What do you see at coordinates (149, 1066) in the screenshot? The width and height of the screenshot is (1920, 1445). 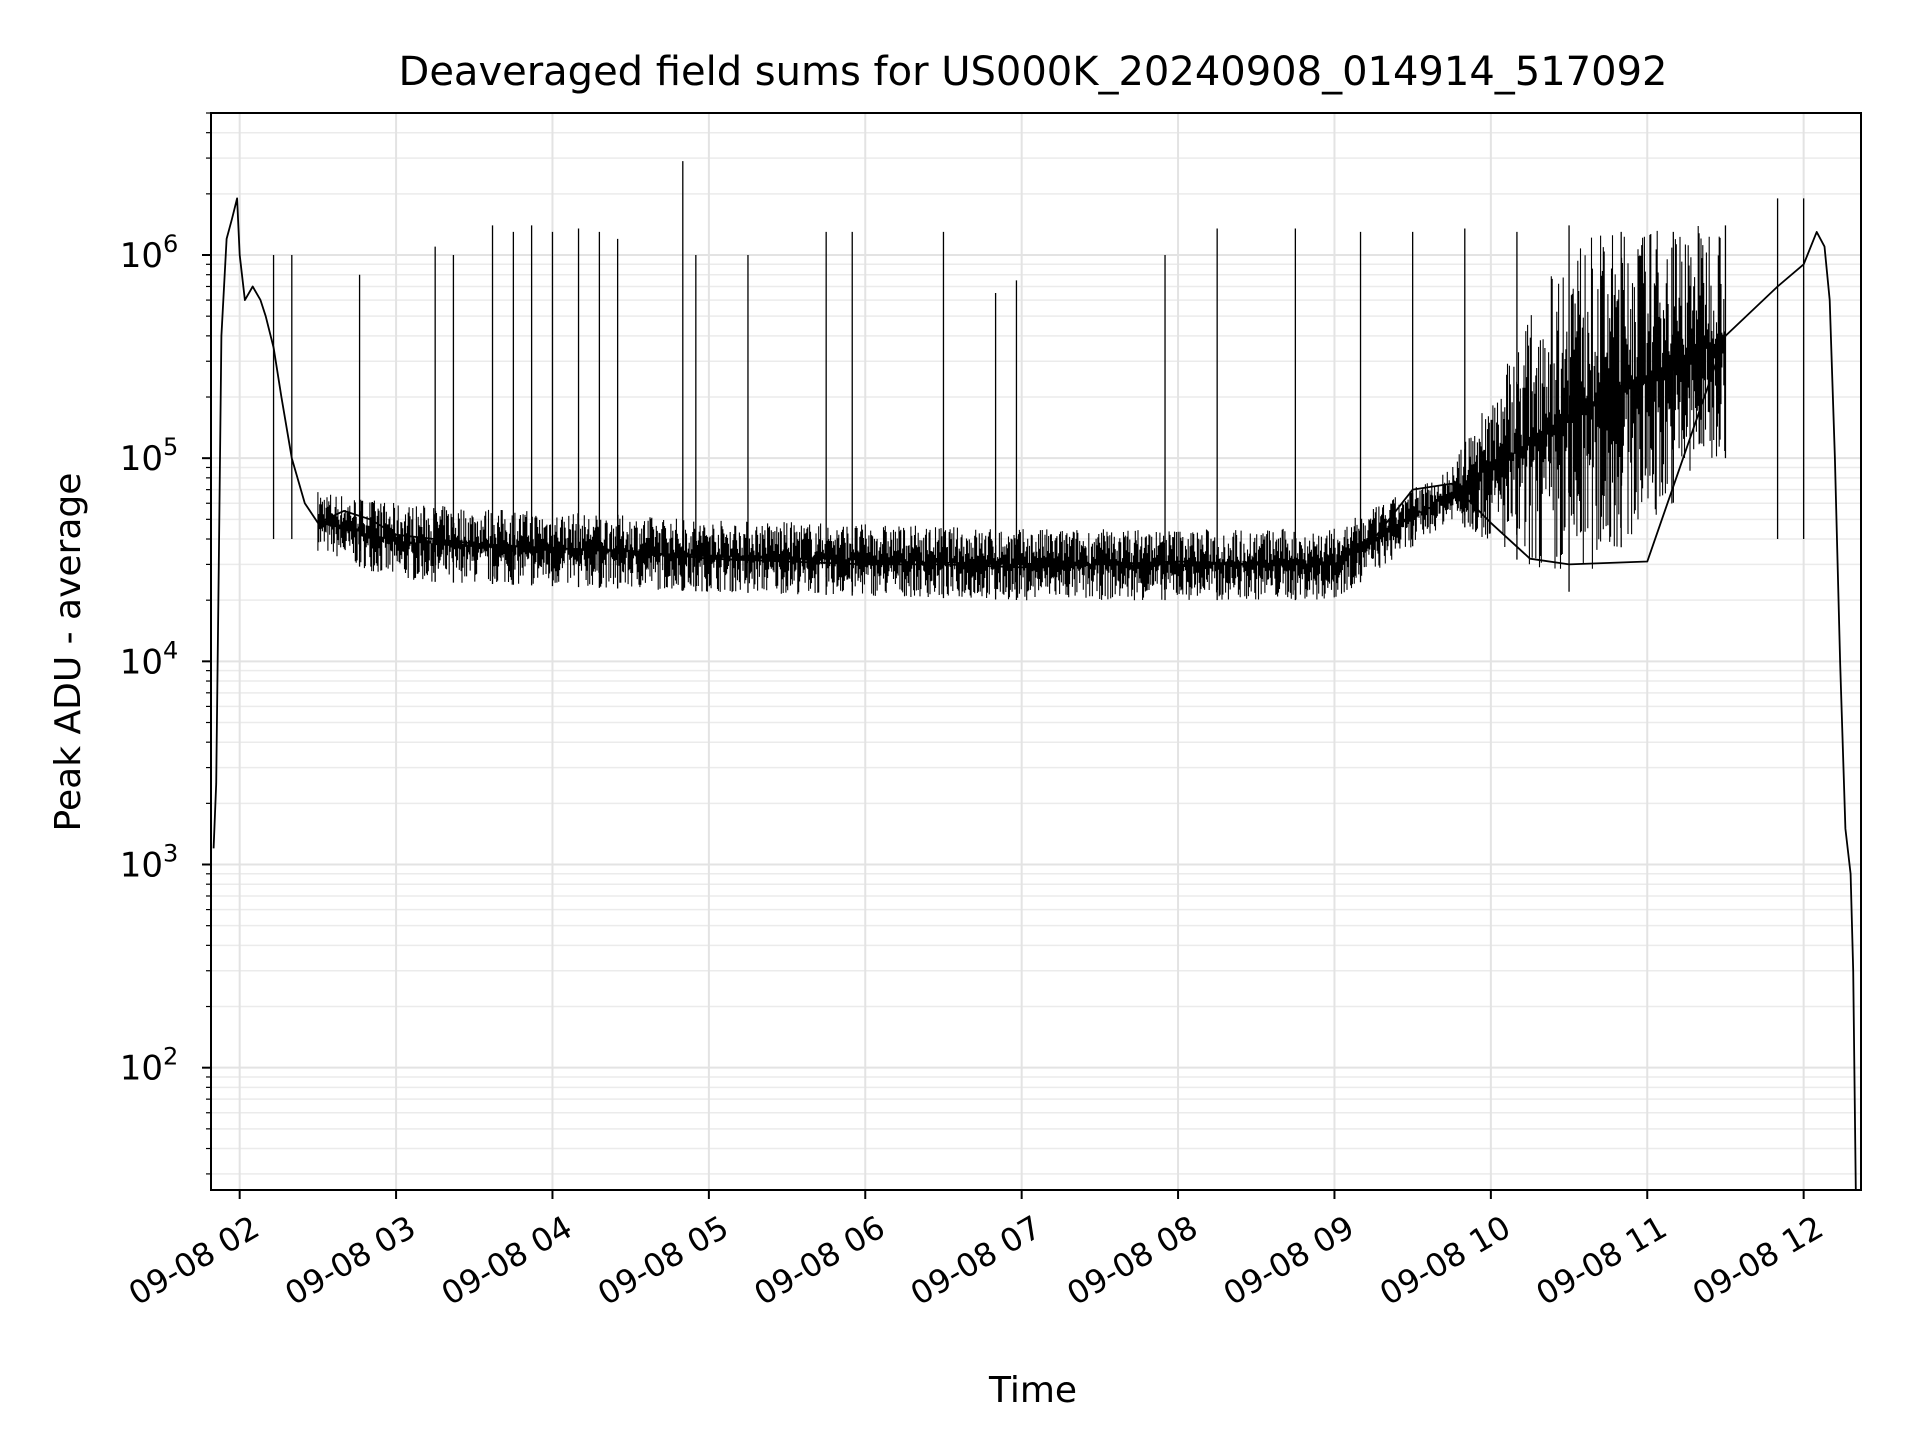 I see `y-tick-label: 10²` at bounding box center [149, 1066].